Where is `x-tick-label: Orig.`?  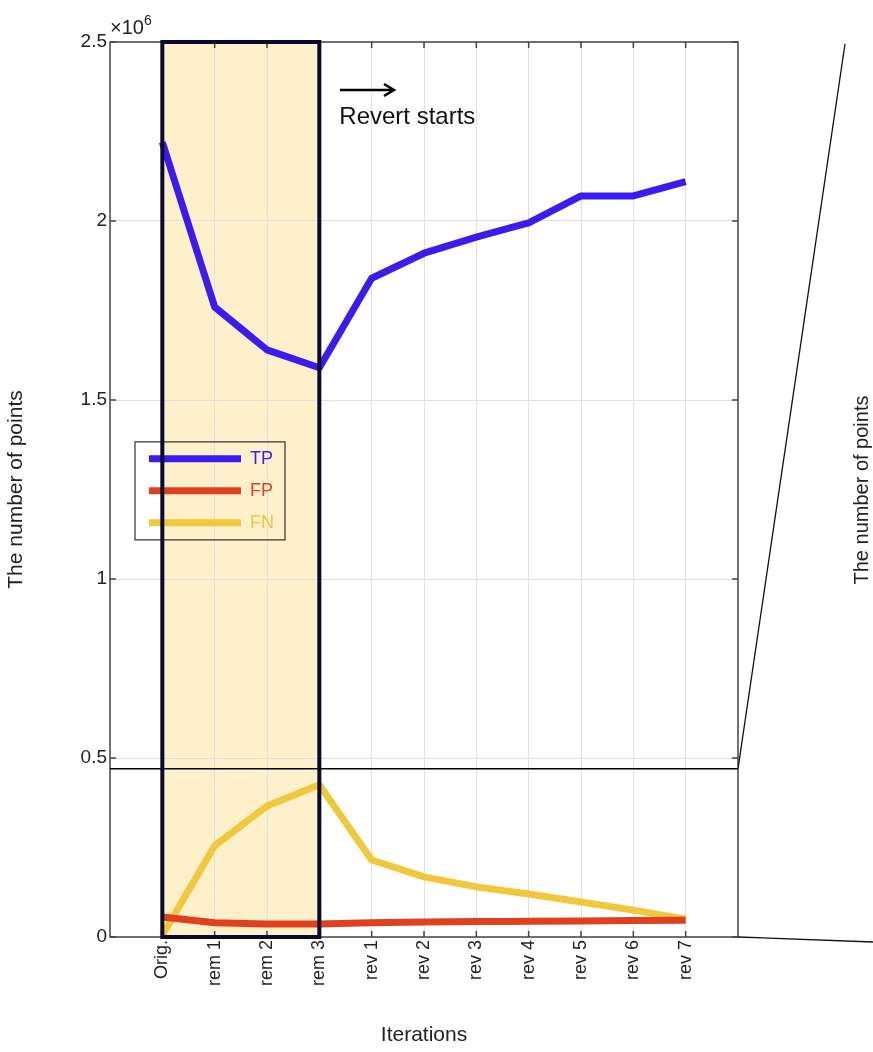
x-tick-label: Orig. is located at coordinates (161, 960).